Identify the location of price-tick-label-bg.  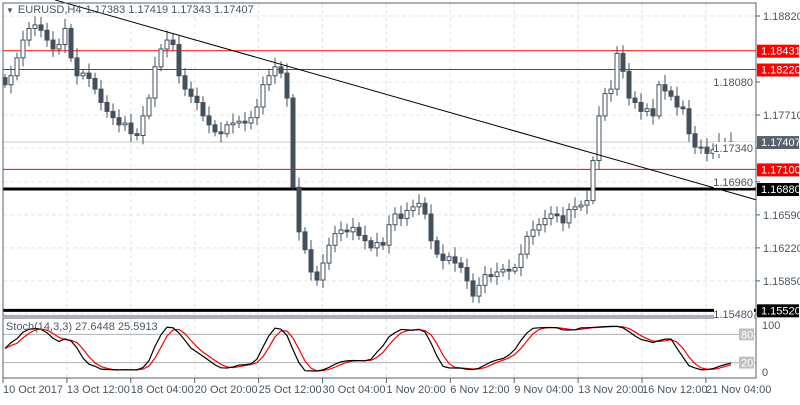
(734, 82).